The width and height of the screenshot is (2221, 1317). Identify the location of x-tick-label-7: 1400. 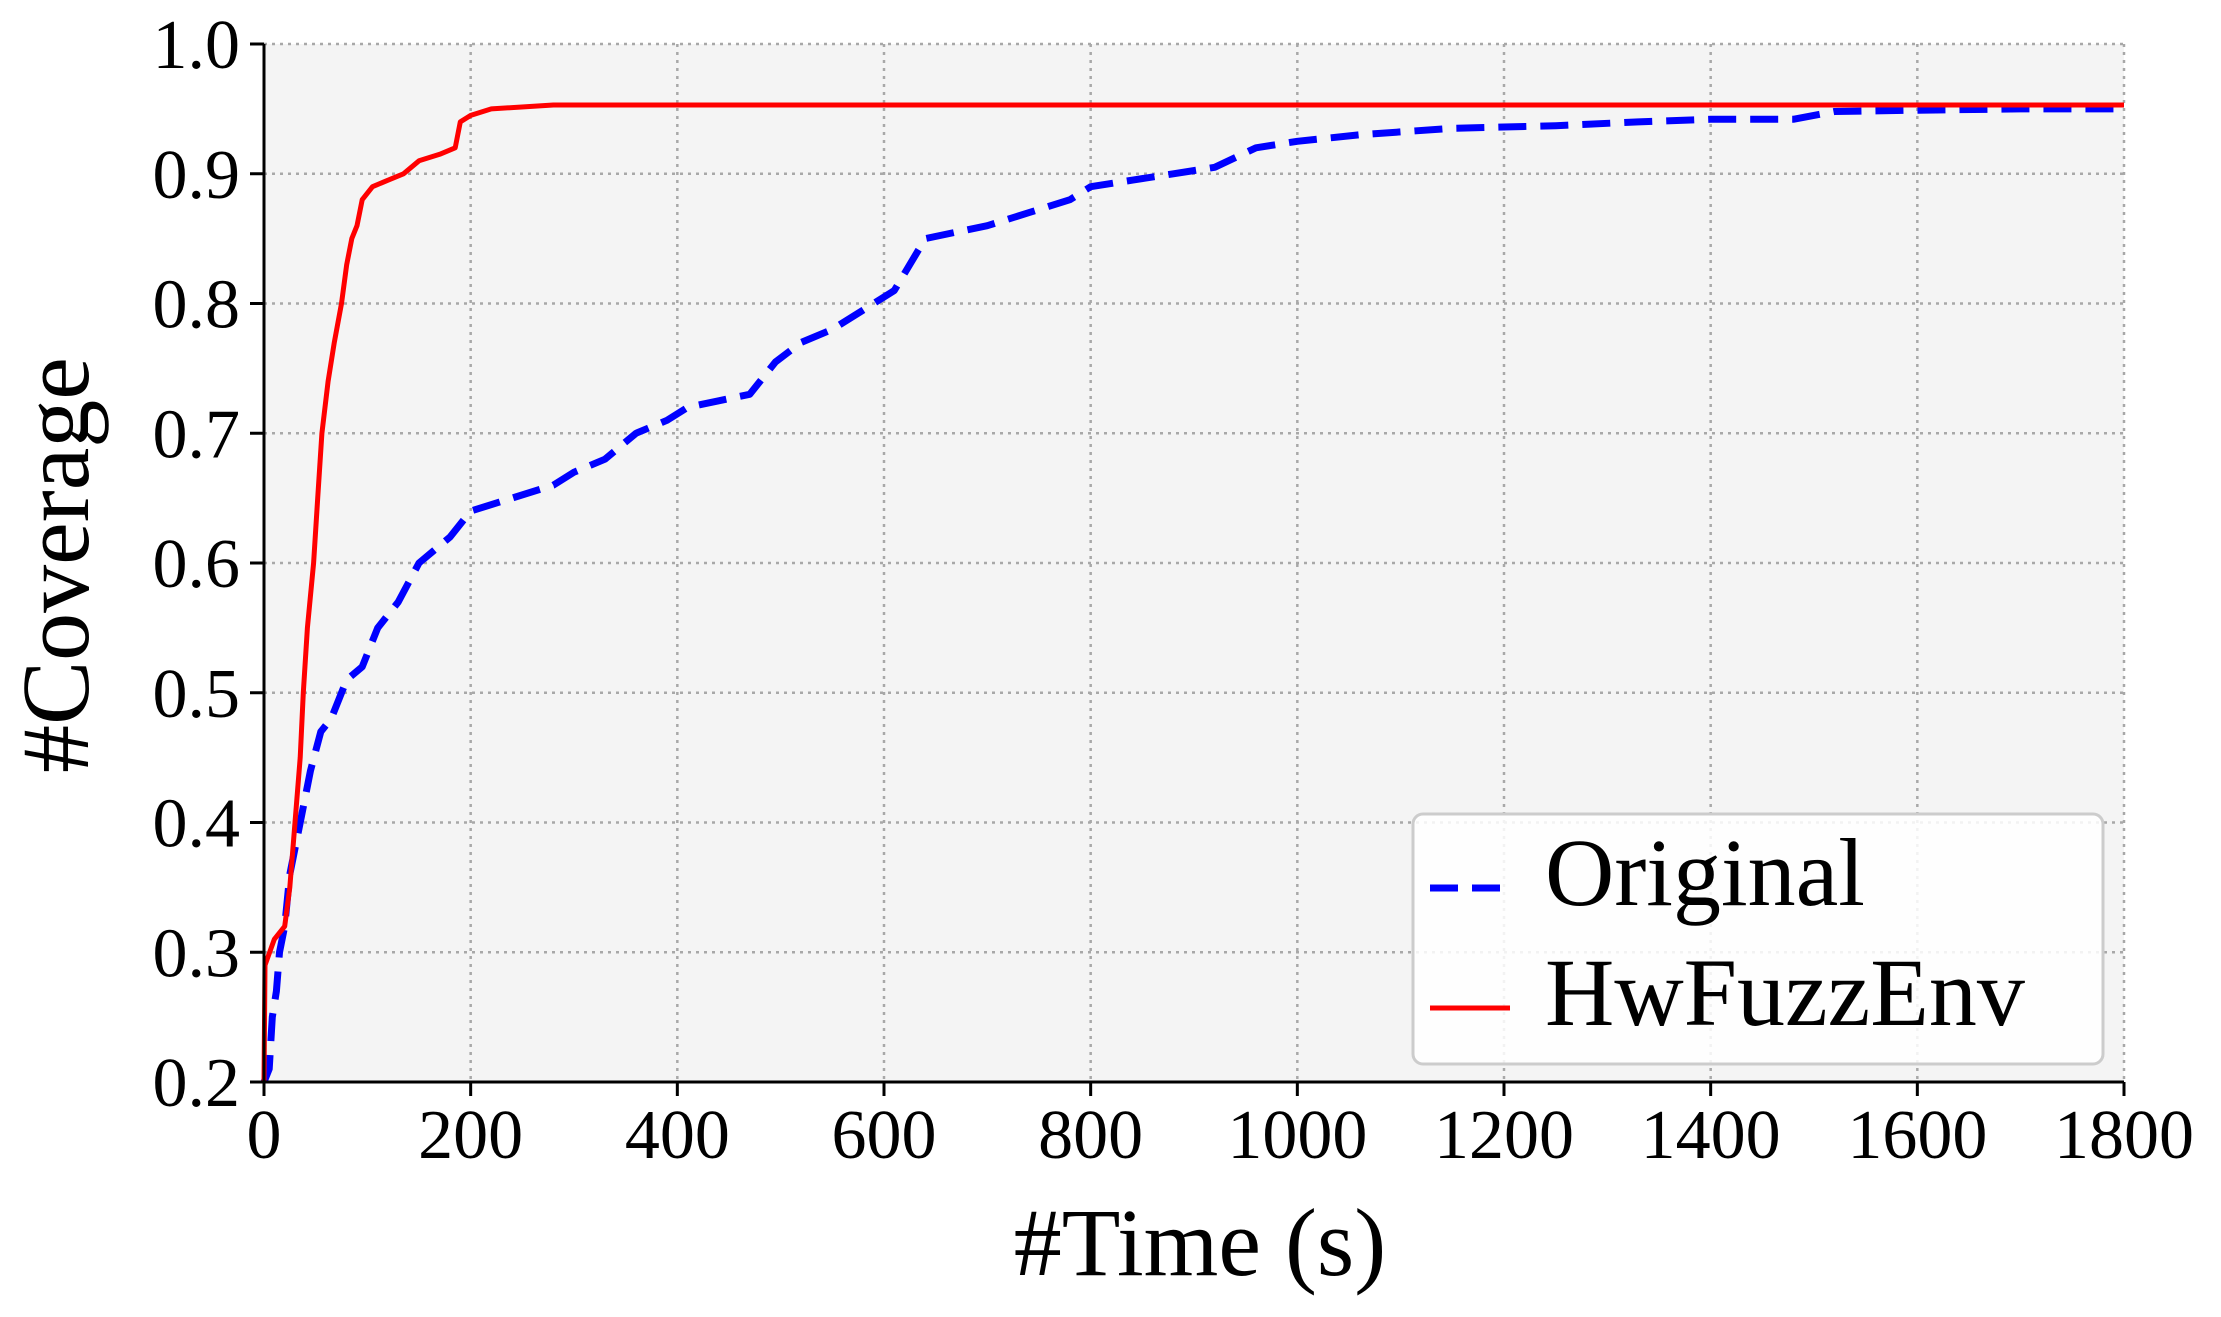
(1711, 1135).